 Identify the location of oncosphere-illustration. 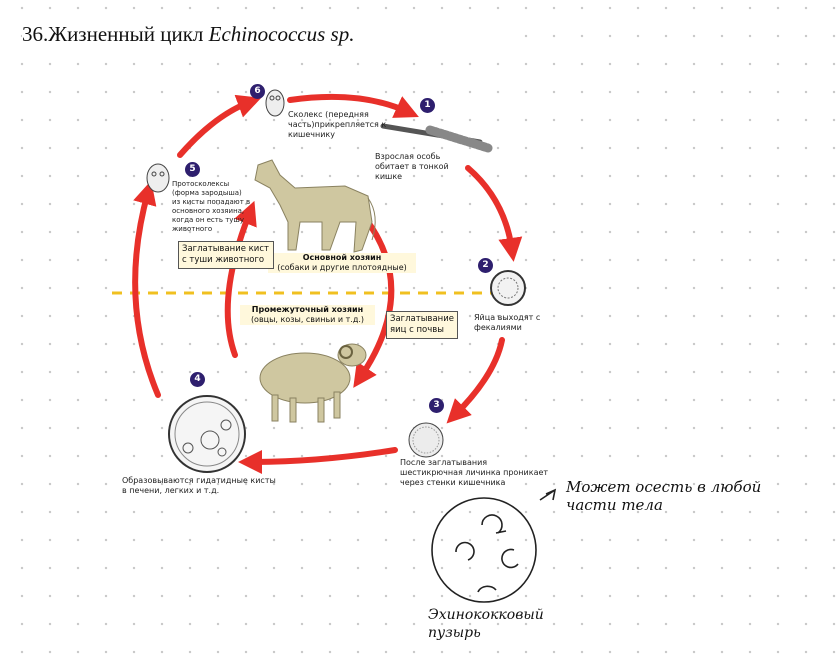
(426, 440).